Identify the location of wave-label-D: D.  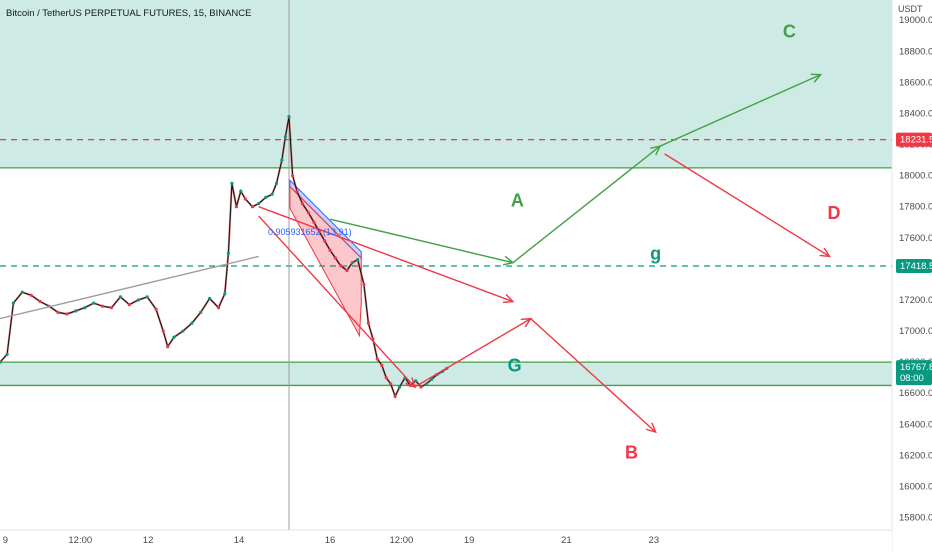
(834, 213).